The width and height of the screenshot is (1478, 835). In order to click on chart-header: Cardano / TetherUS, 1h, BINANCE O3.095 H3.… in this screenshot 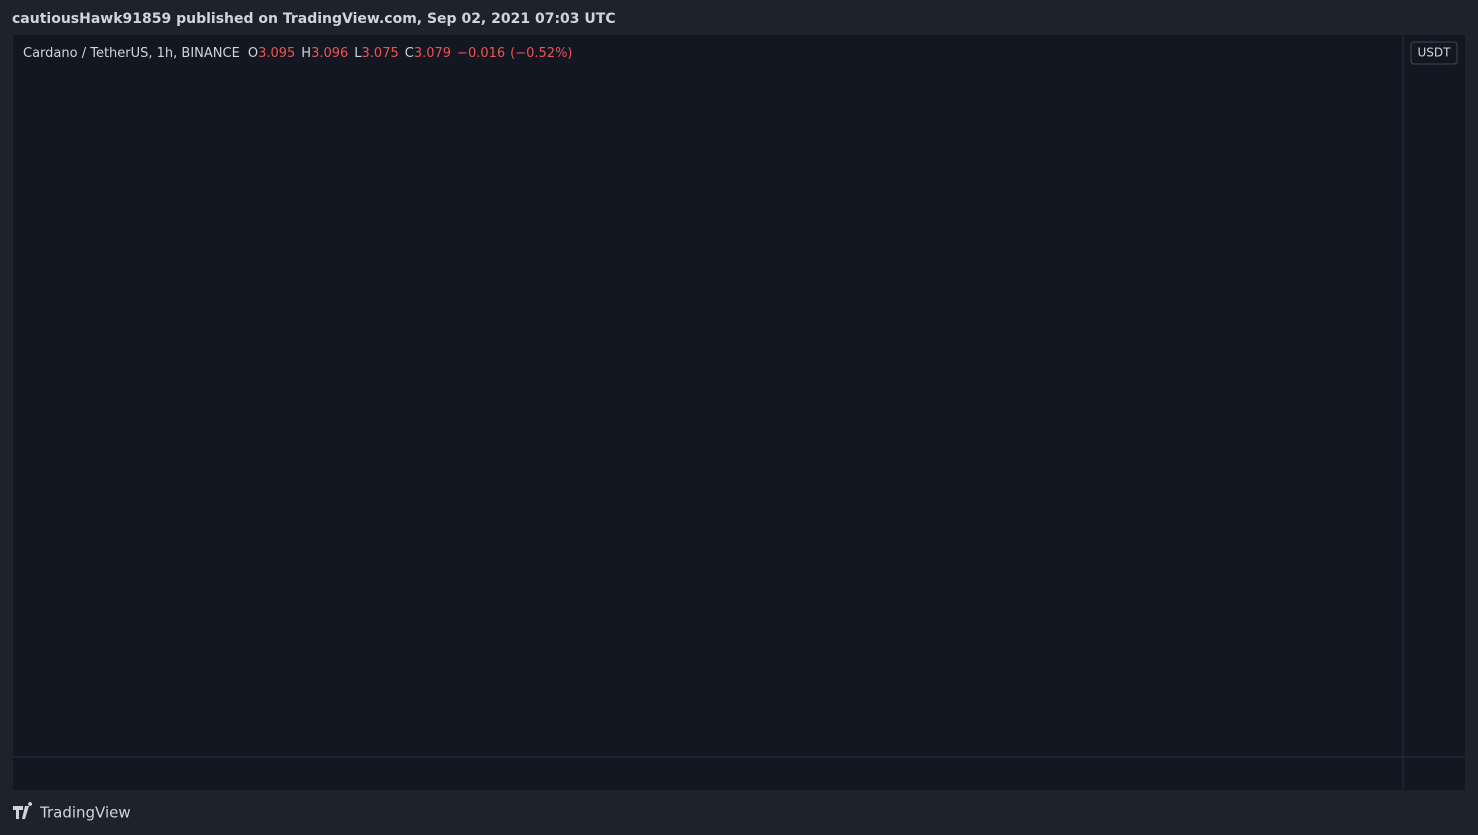, I will do `click(298, 53)`.